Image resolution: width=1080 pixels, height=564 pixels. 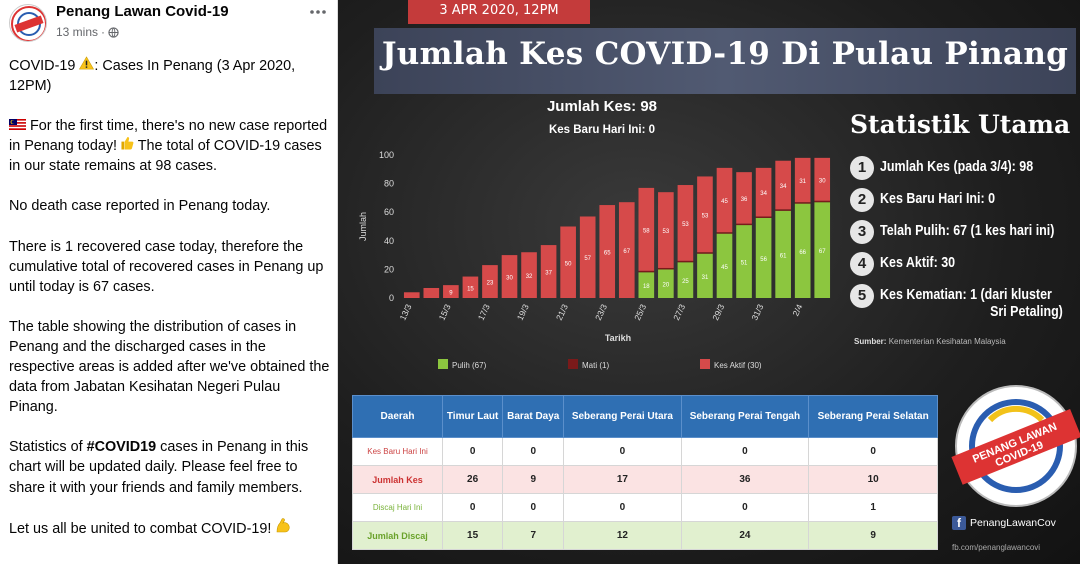 I want to click on table-header: Seberang Perai Utara, so click(x=622, y=416).